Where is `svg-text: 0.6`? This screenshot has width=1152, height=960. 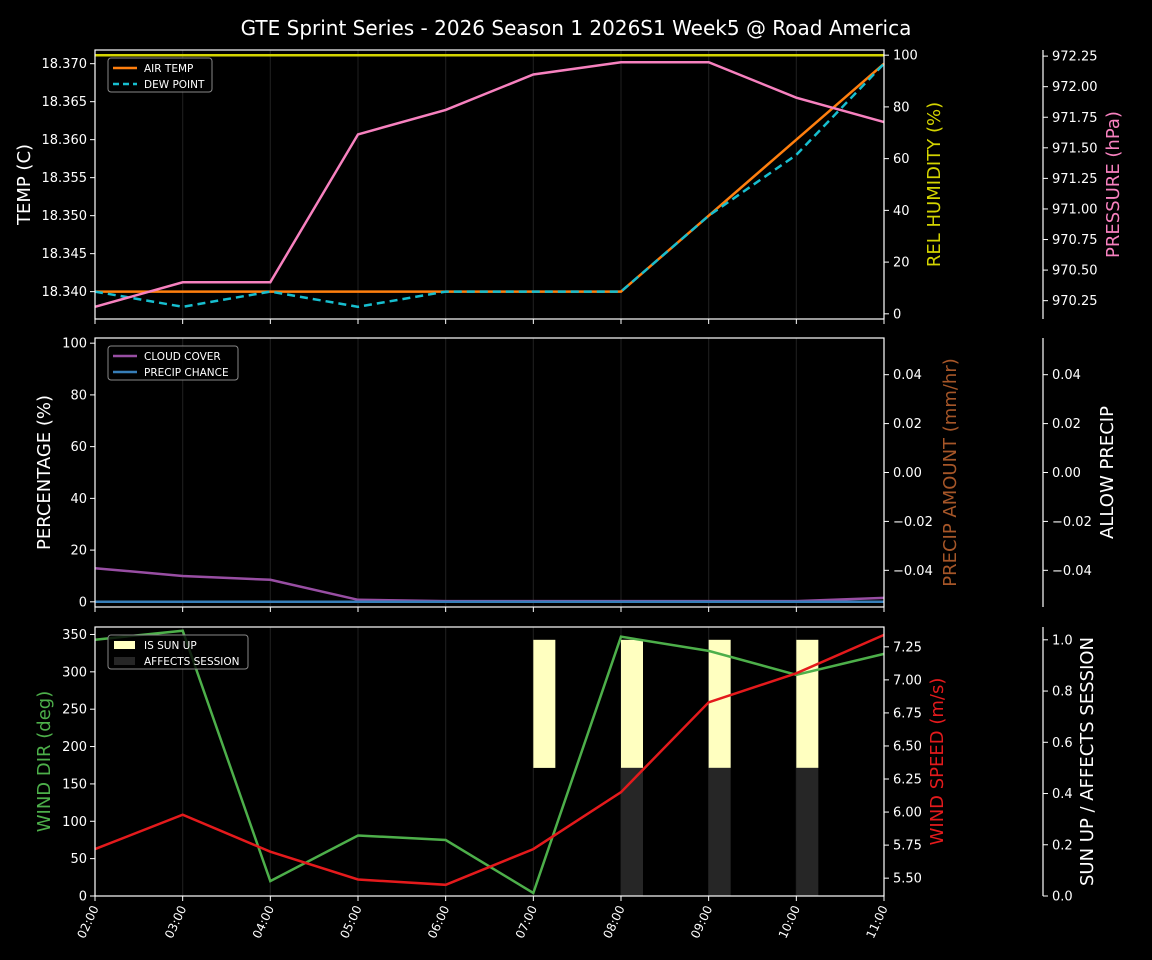
svg-text: 0.6 is located at coordinates (1062, 743).